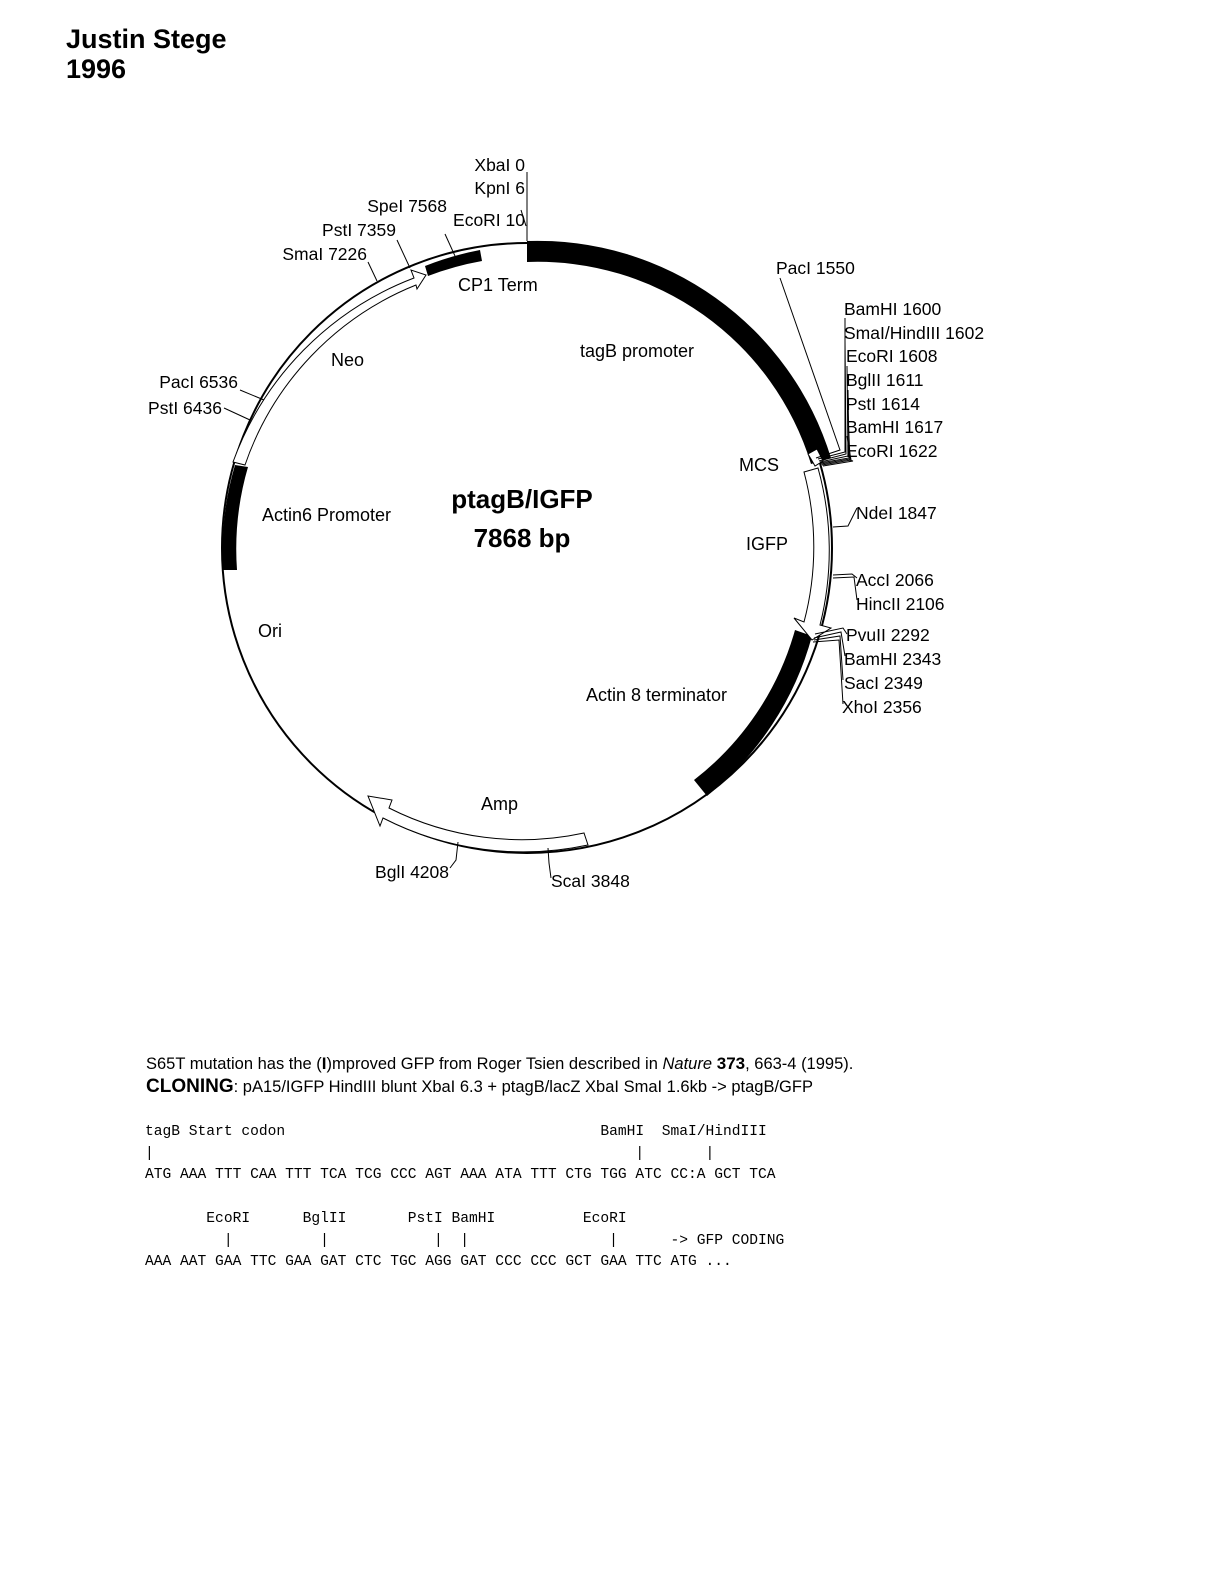  What do you see at coordinates (430, 1153) in the screenshot?
I see `sequence-marker-line: | | |` at bounding box center [430, 1153].